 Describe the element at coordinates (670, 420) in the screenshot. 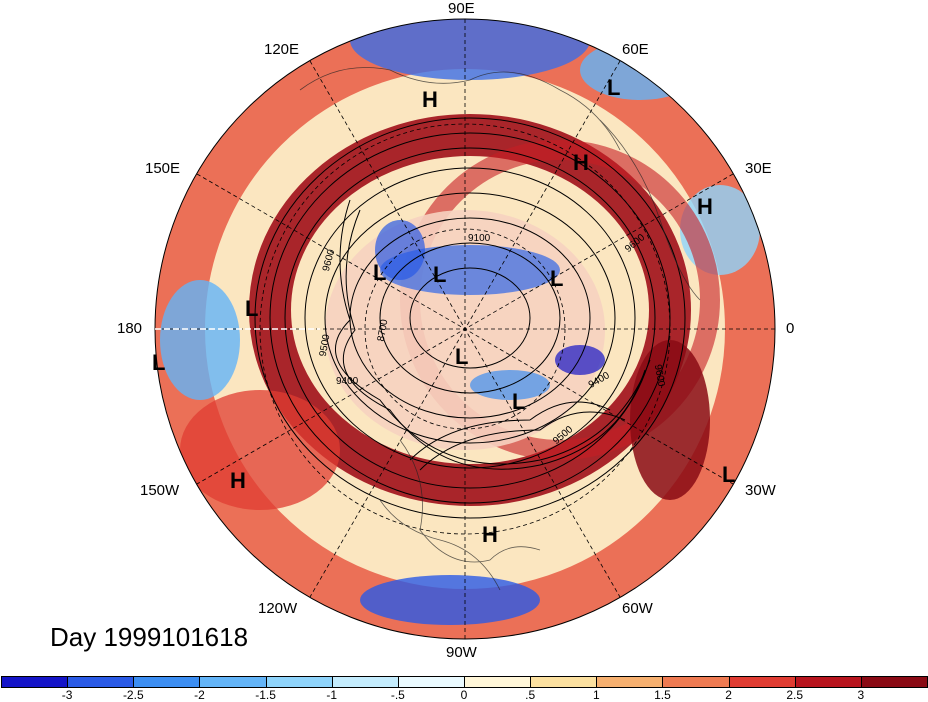

I see `warm-blob-bottom-right` at that location.